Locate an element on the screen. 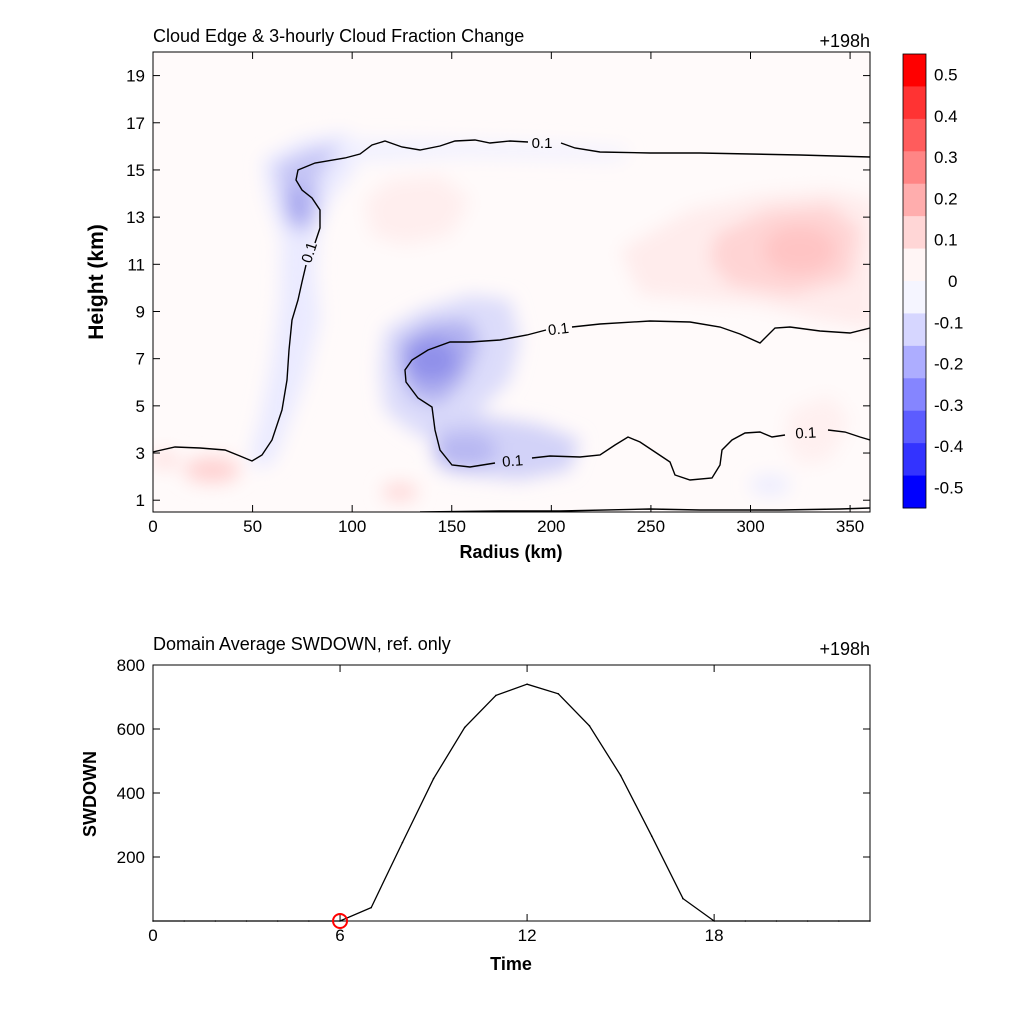 The width and height of the screenshot is (1024, 1024). blue-upper-max is located at coordinates (297, 205).